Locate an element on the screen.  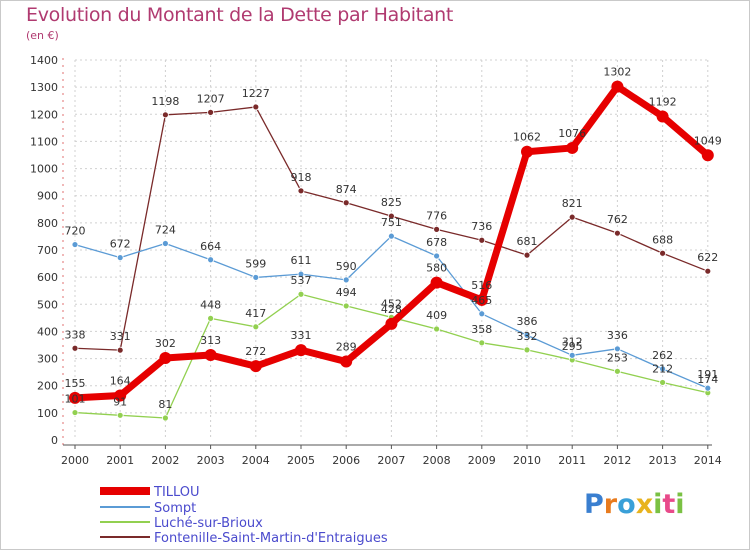
data-label: 386 is located at coordinates (527, 321).